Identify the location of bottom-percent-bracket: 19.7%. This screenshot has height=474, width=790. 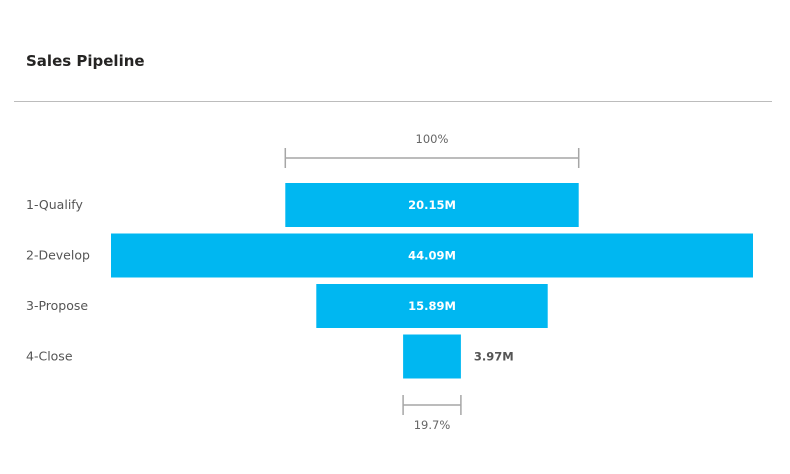
(432, 413).